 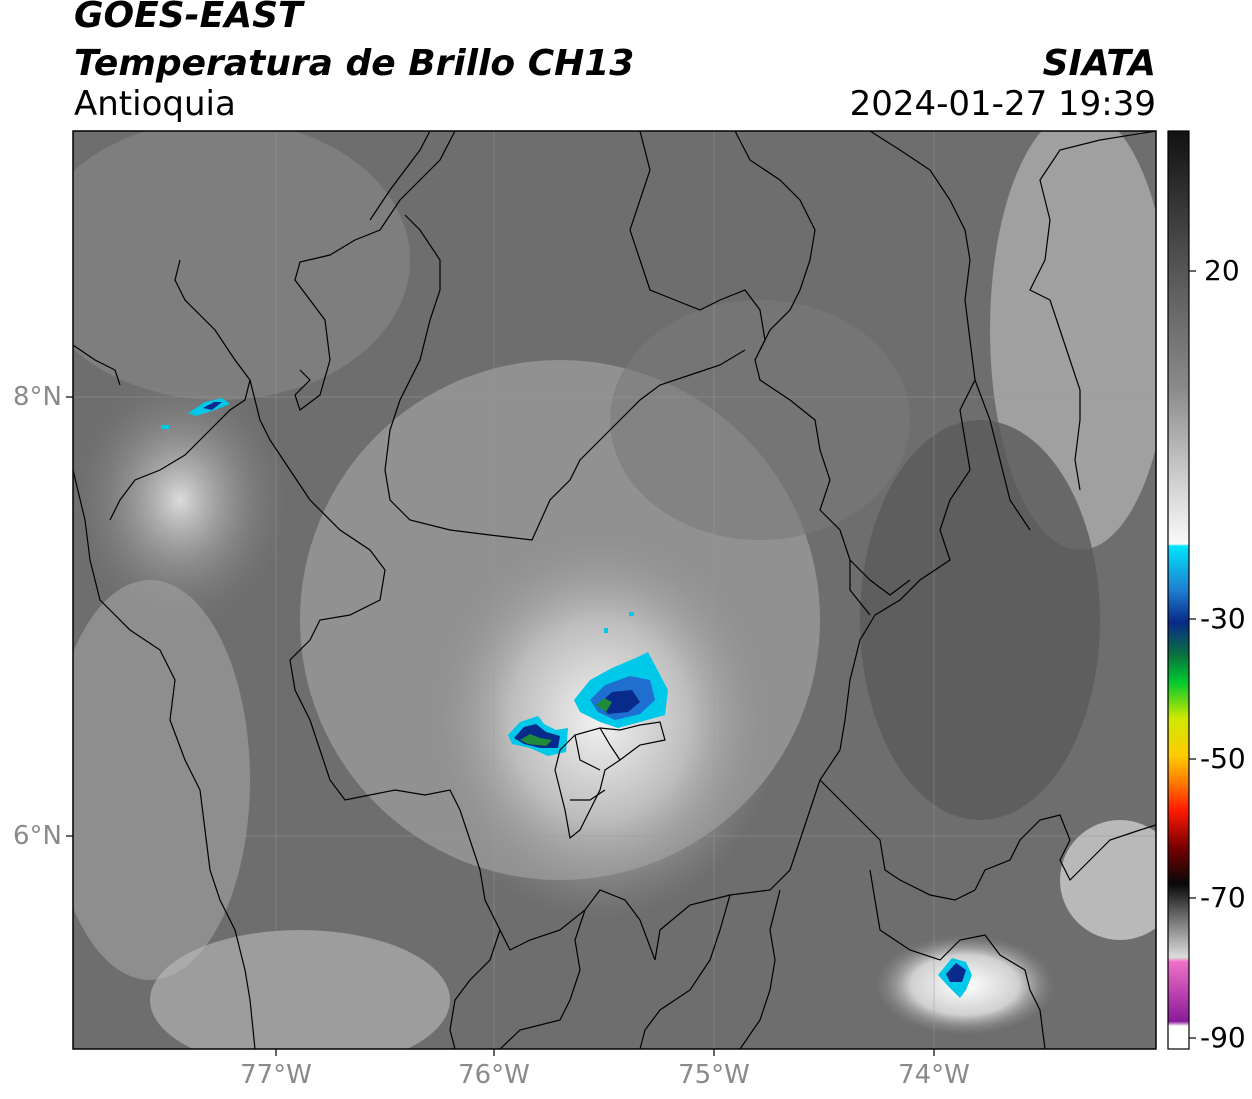 I want to click on colorbar-label-minus30: -30, so click(x=1223, y=618).